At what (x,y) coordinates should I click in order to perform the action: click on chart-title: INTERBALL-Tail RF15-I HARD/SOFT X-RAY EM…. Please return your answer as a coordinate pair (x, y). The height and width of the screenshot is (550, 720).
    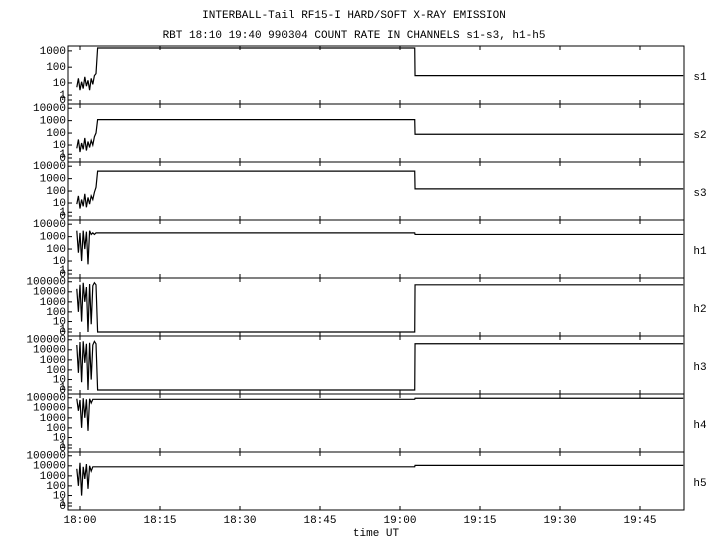
    Looking at the image, I should click on (354, 16).